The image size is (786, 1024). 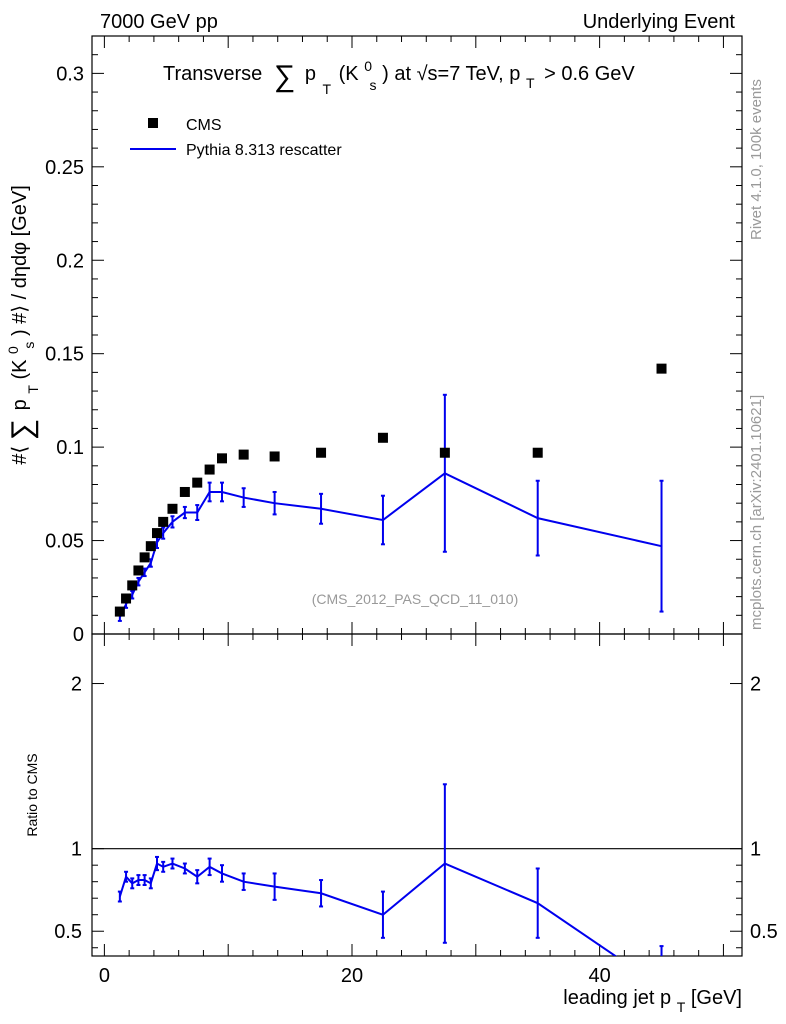 What do you see at coordinates (764, 932) in the screenshot?
I see `ratio-ytick-label-right: 0.5` at bounding box center [764, 932].